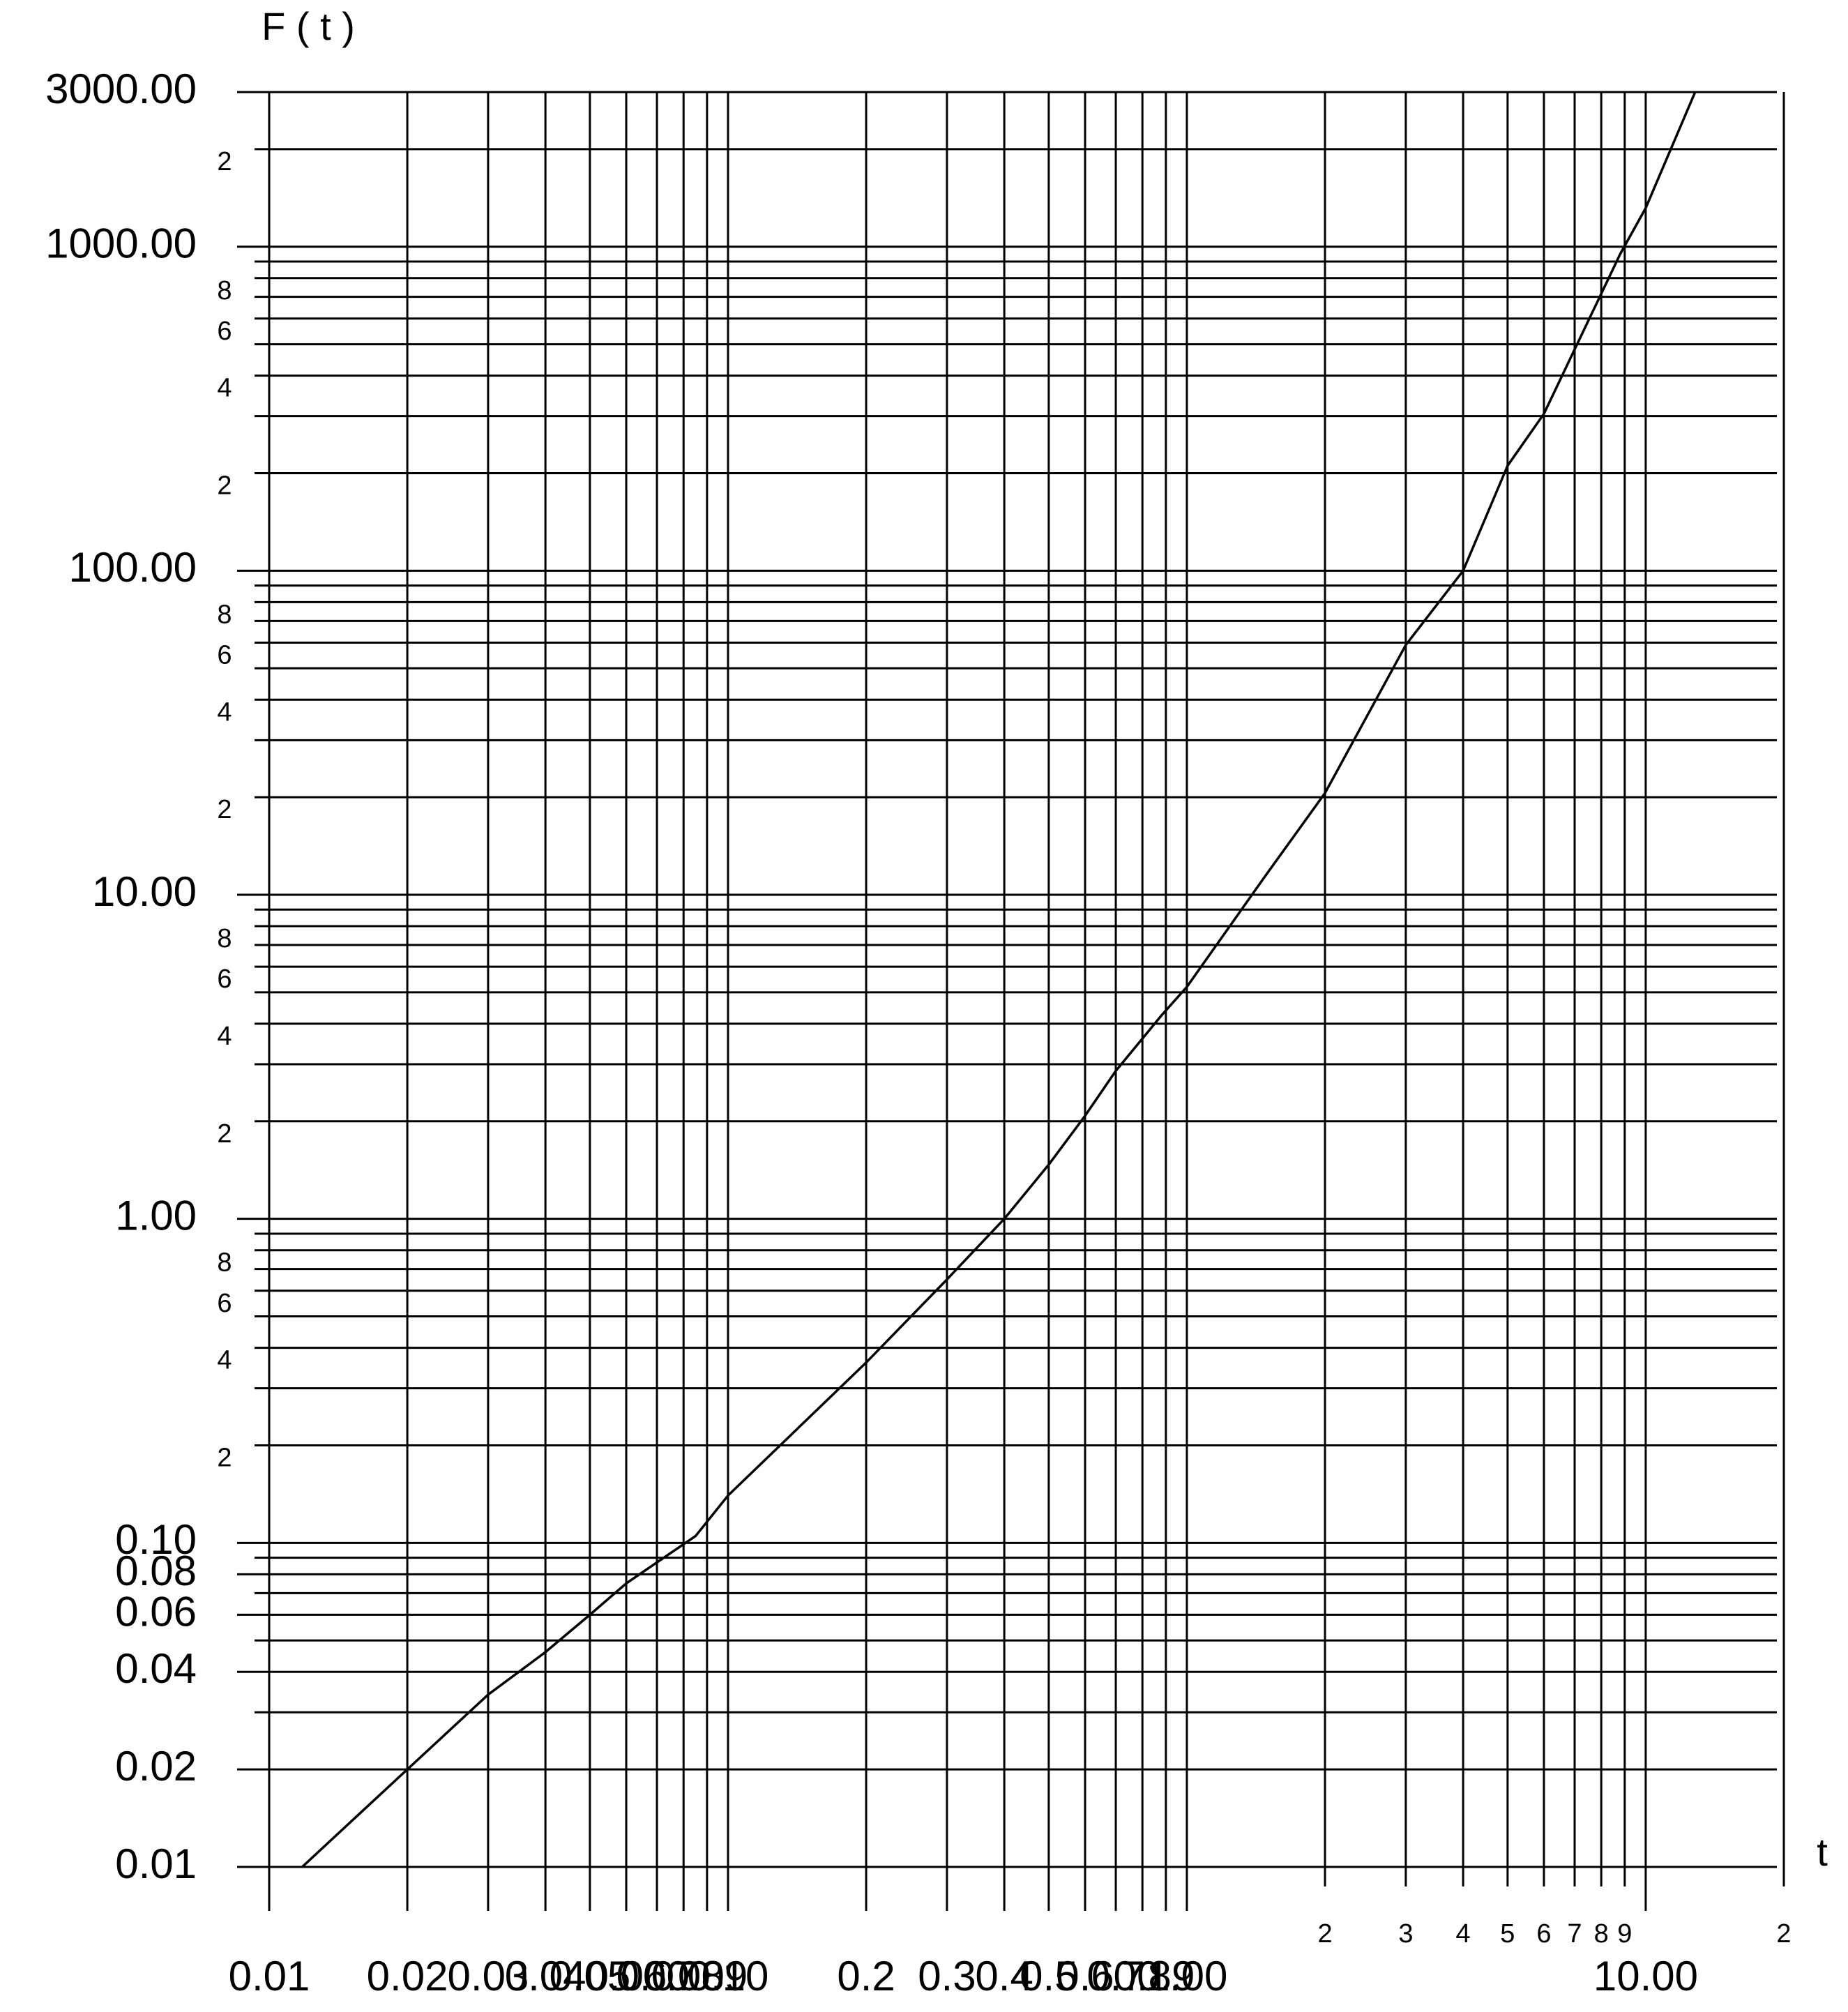  I want to click on y-axis-label: F ( t ), so click(308, 26).